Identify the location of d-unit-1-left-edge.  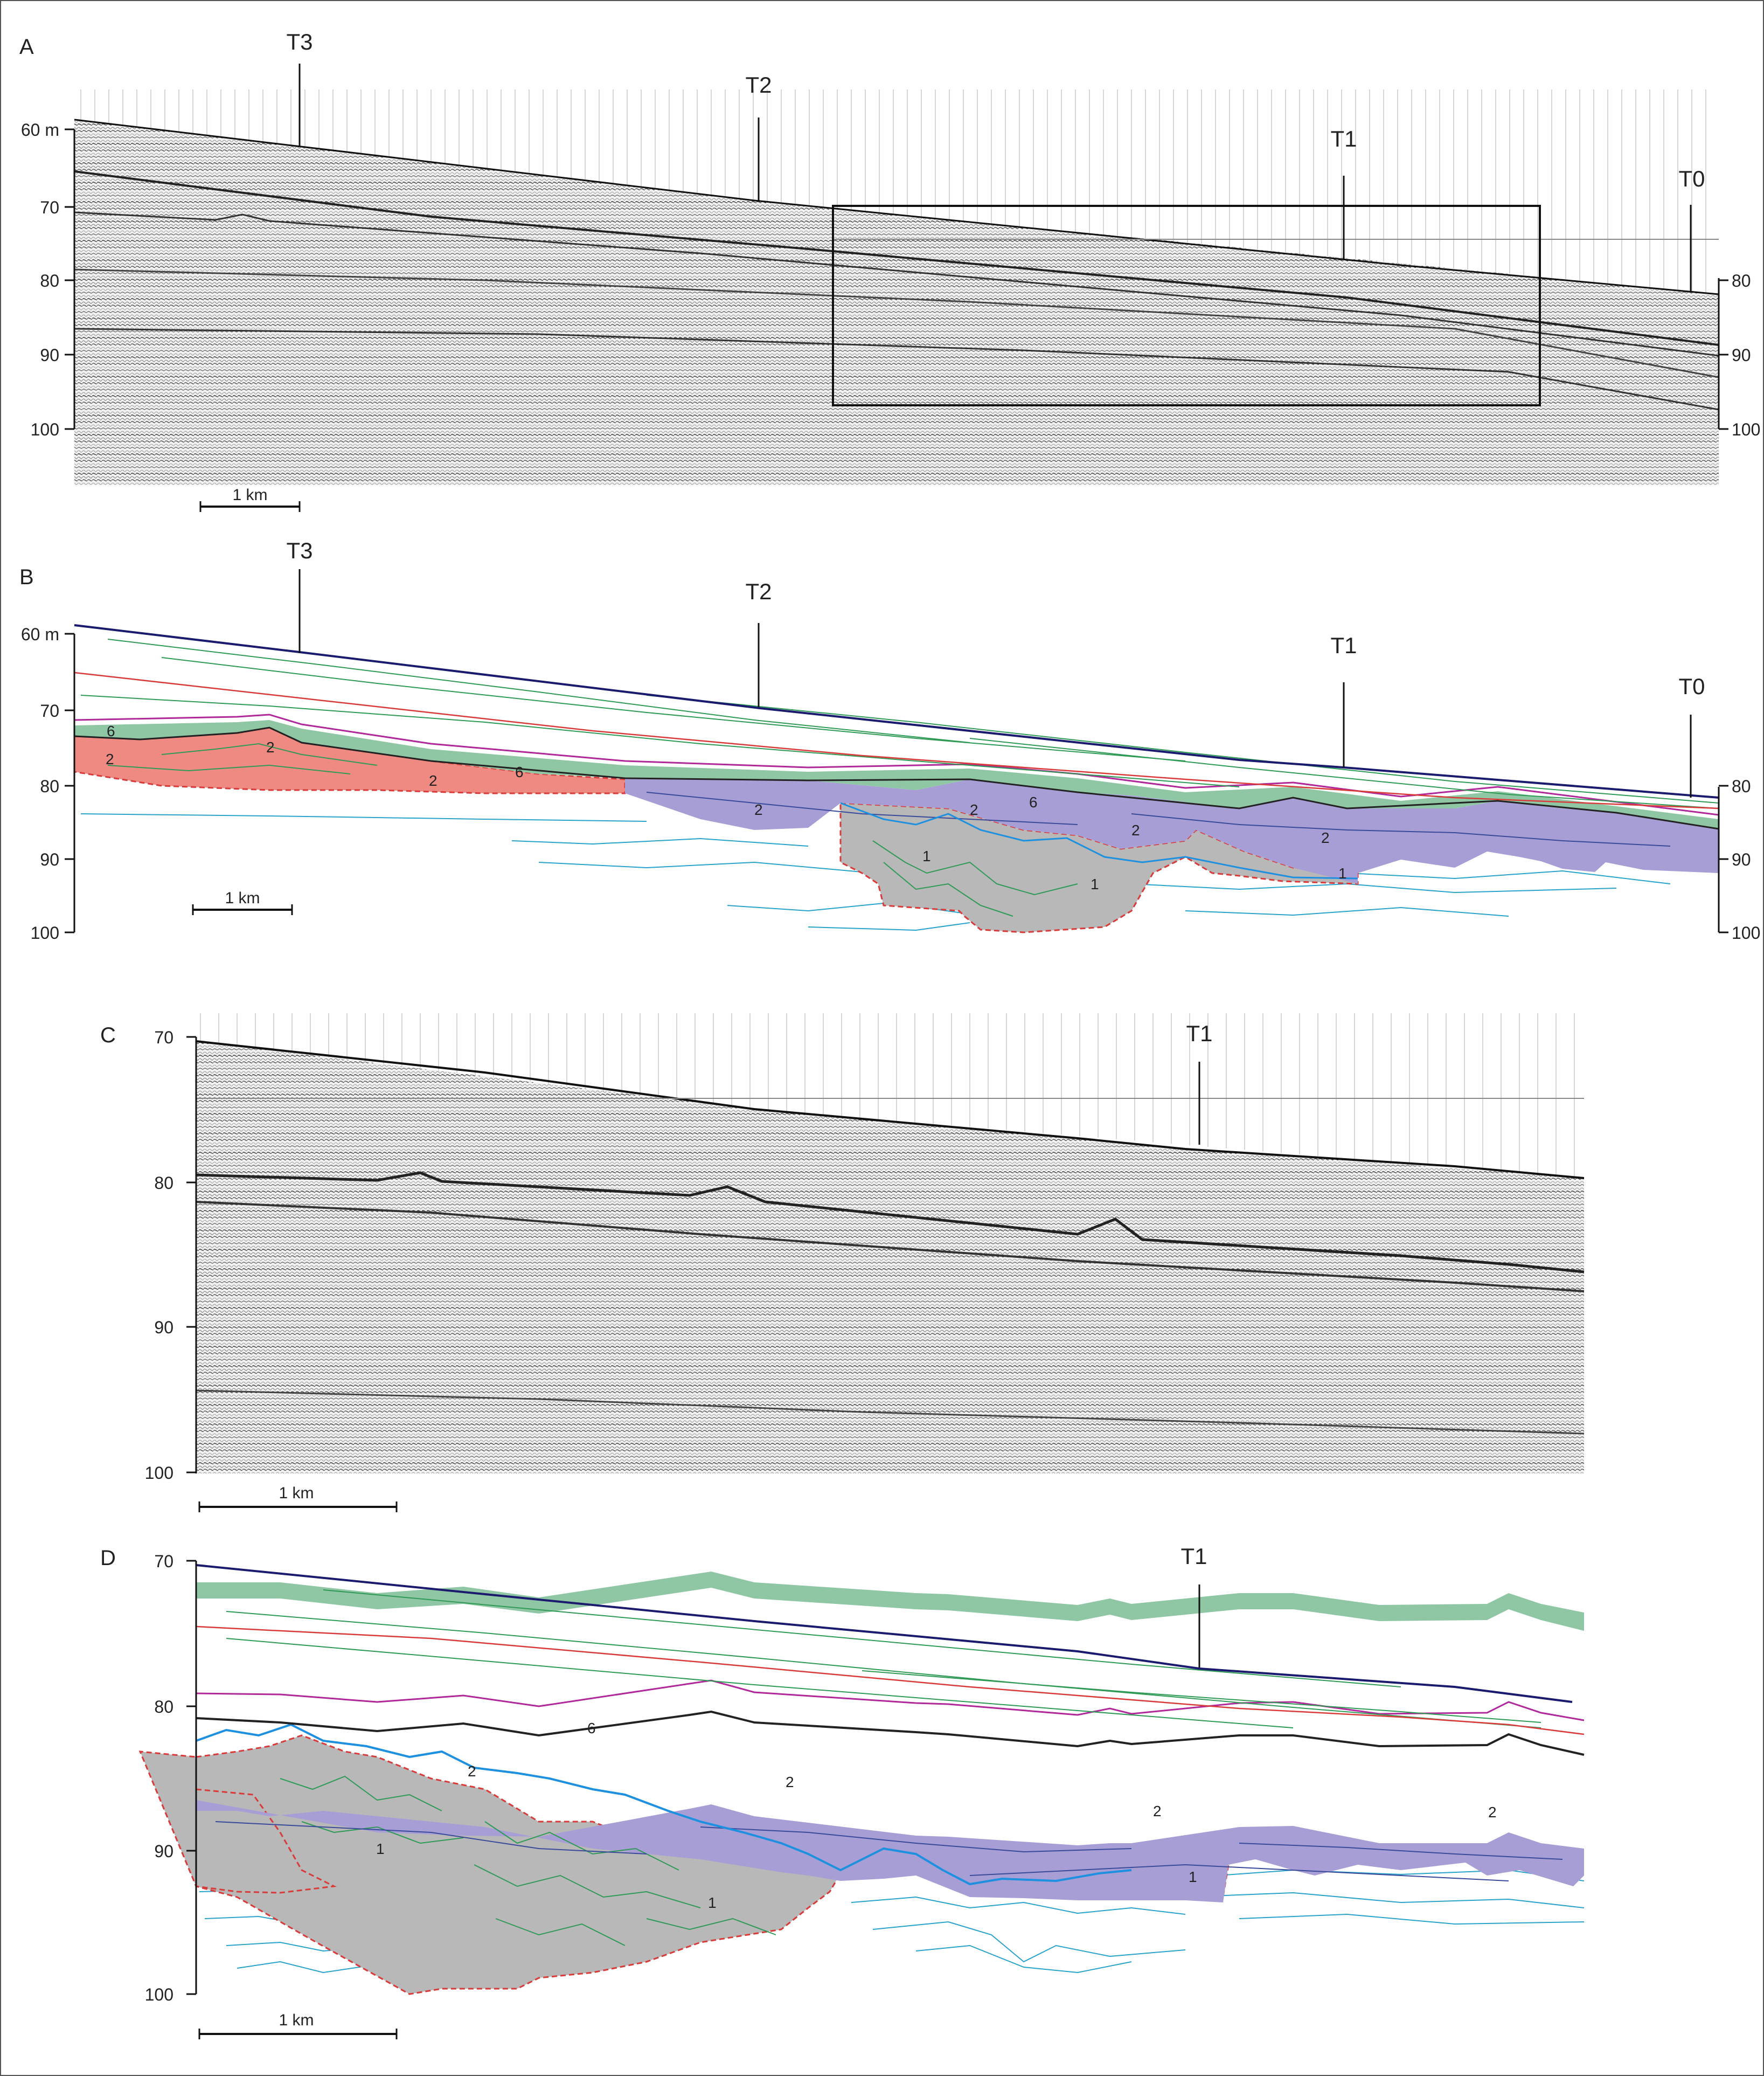
(266, 1841).